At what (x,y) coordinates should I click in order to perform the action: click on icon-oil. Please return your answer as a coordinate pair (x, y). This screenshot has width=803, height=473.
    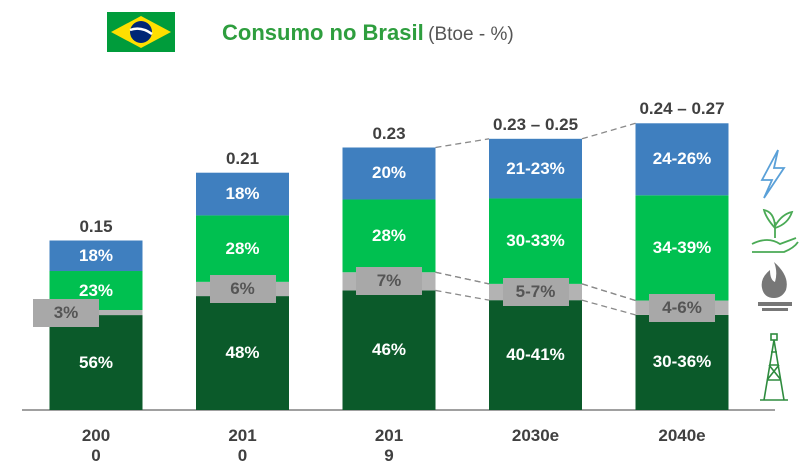
    Looking at the image, I should click on (774, 367).